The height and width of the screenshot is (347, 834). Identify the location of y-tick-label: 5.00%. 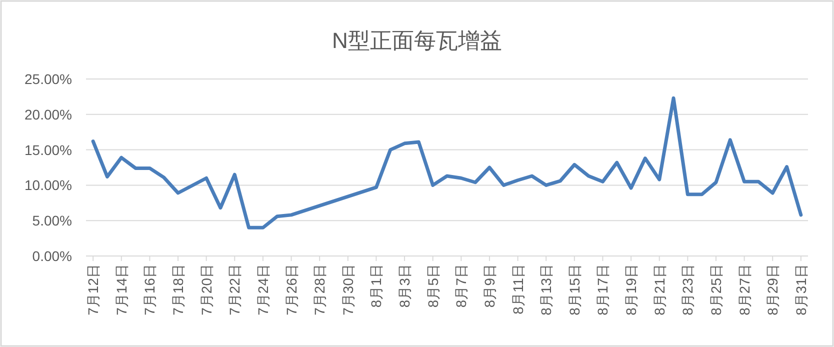
(52, 220).